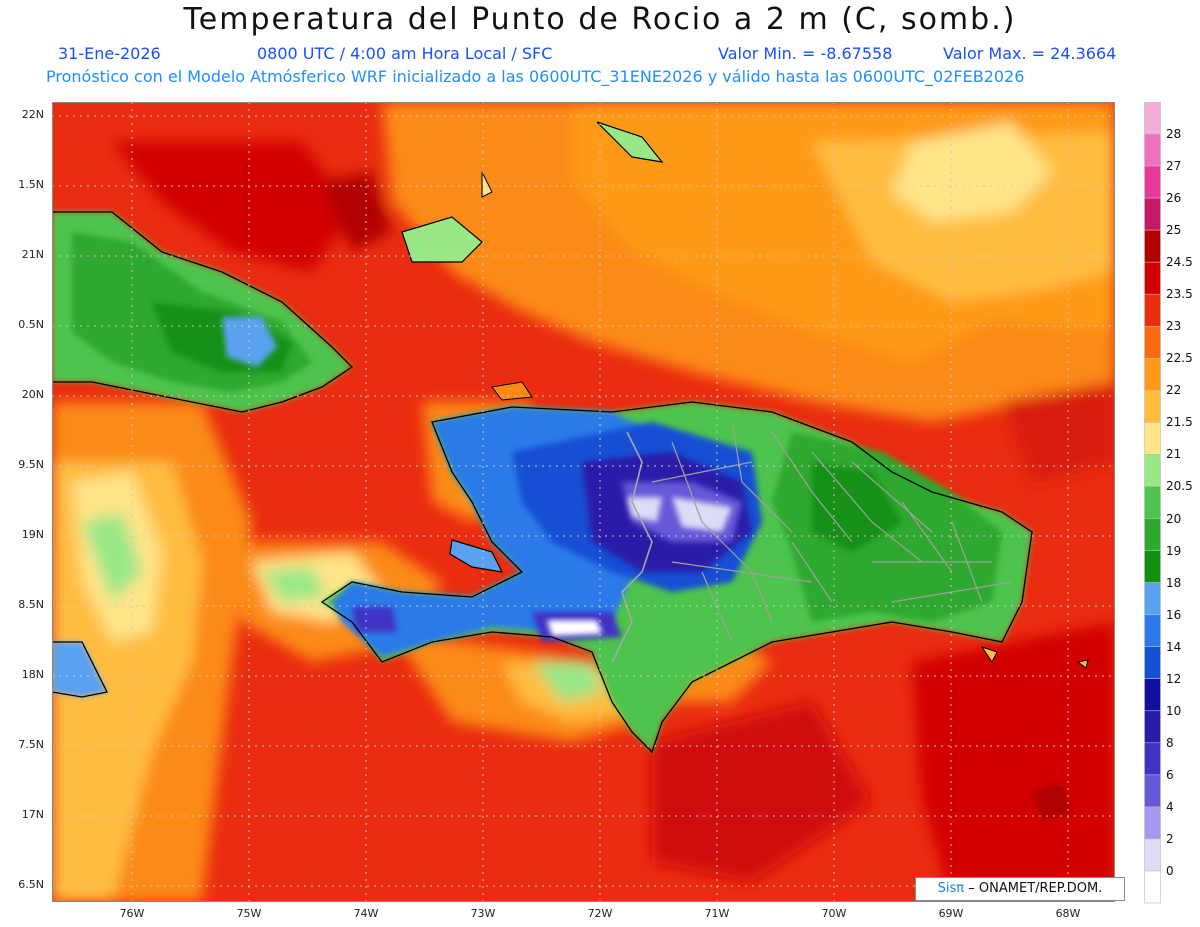  What do you see at coordinates (1174, 198) in the screenshot?
I see `legend-label: 26` at bounding box center [1174, 198].